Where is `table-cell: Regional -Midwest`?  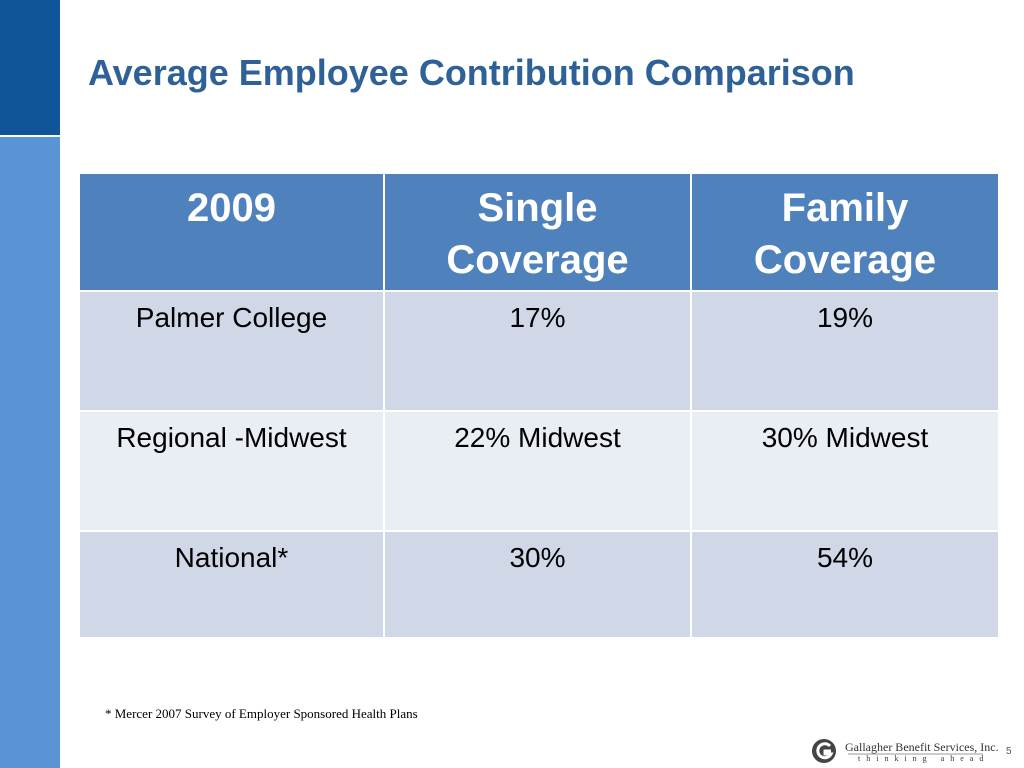
table-cell: Regional -Midwest is located at coordinates (231, 471).